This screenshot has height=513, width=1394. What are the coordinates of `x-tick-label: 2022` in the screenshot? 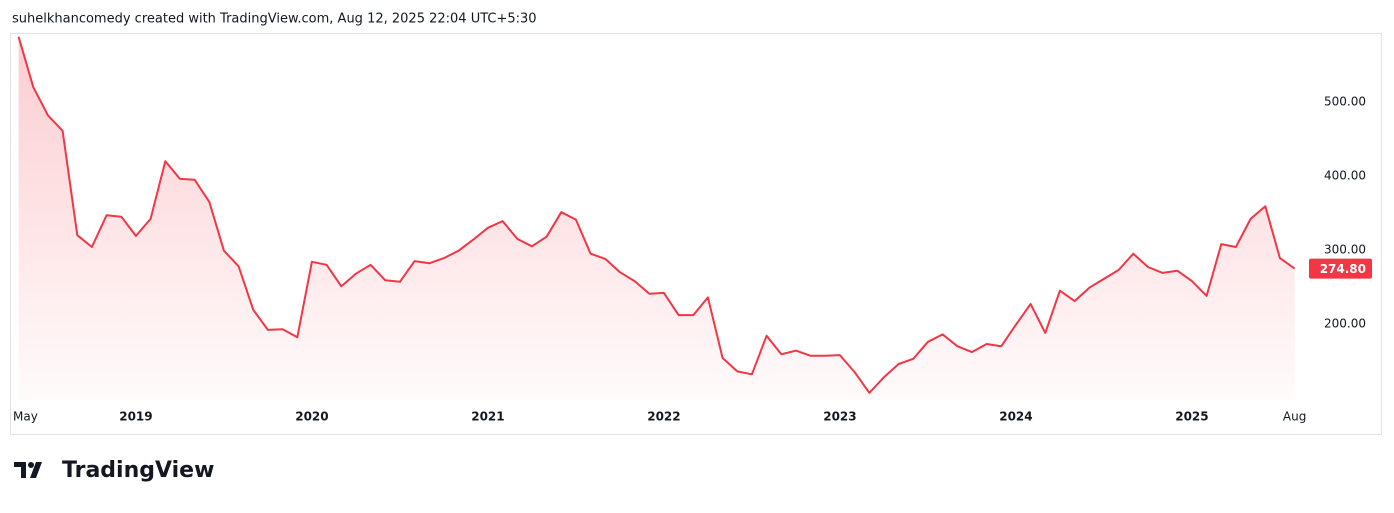 It's located at (663, 417).